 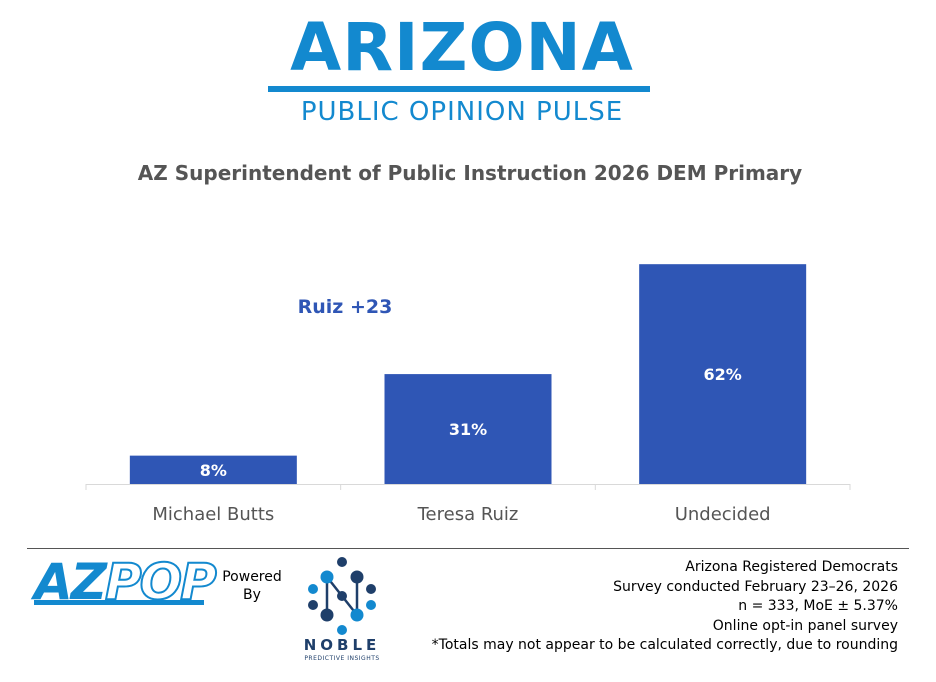 I want to click on powered-by-label: Powered By, so click(x=252, y=586).